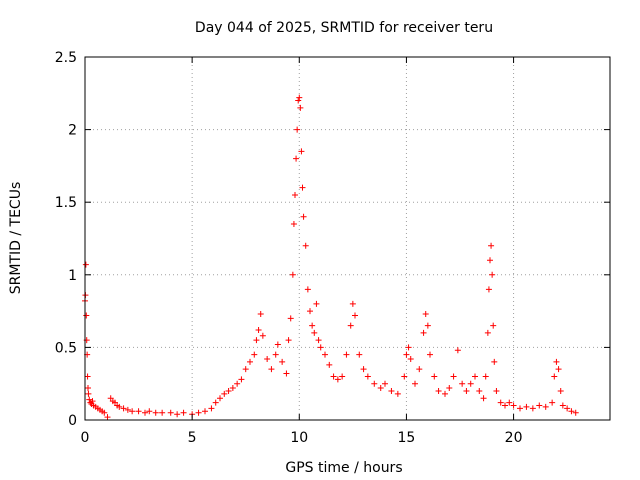 The height and width of the screenshot is (480, 640). What do you see at coordinates (343, 468) in the screenshot?
I see `x-axis-label: GPS time / hours` at bounding box center [343, 468].